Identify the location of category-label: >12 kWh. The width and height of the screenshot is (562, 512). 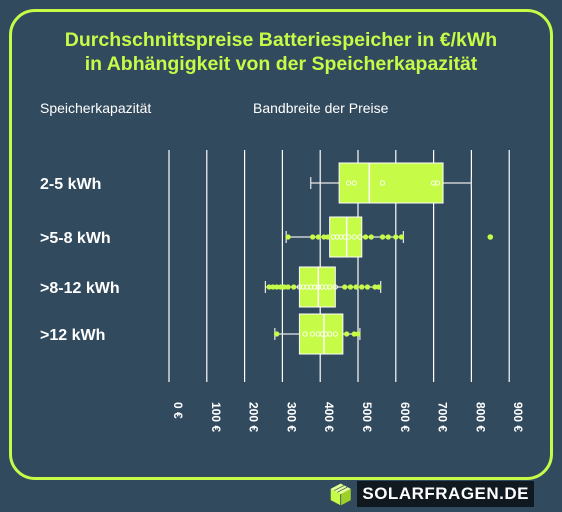
(72, 335).